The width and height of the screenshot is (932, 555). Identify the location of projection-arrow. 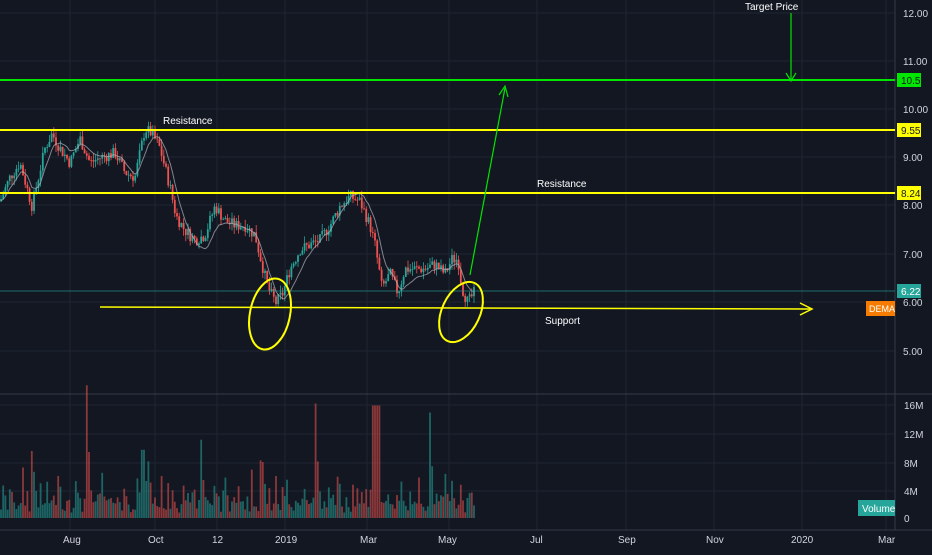
(487, 181).